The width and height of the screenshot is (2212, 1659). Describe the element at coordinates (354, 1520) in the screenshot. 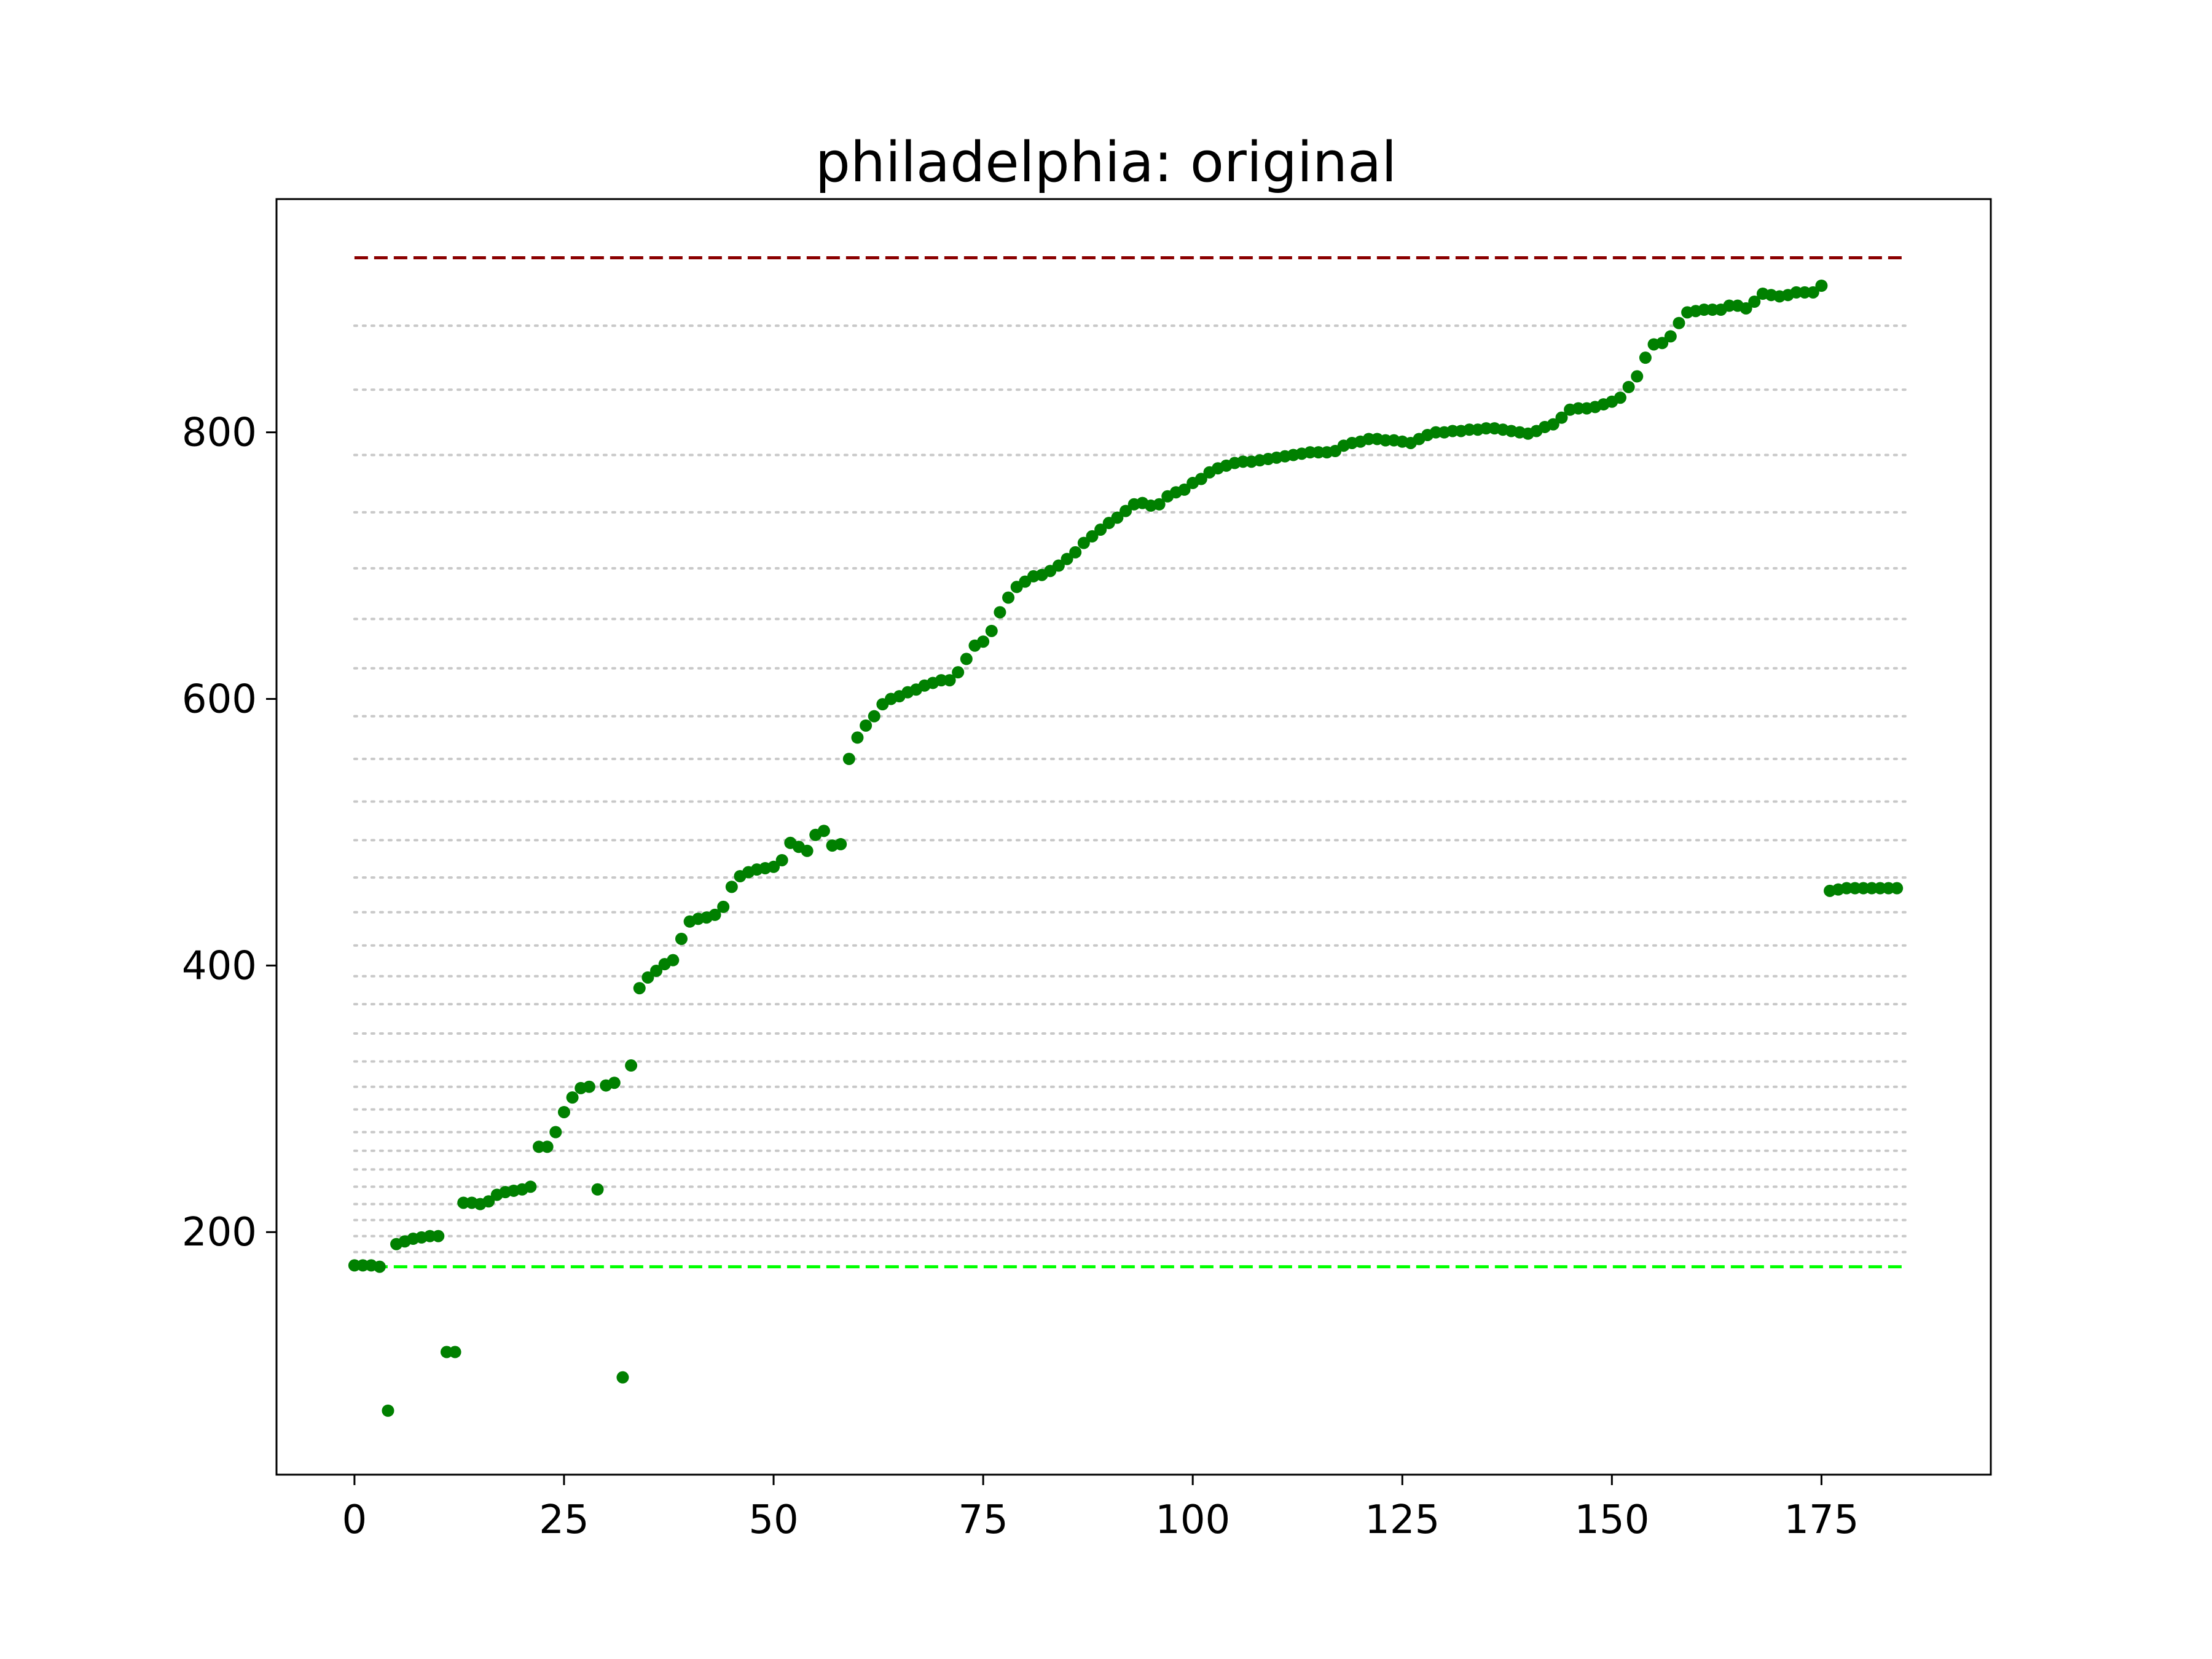

I see `x-tick-label: 0` at that location.